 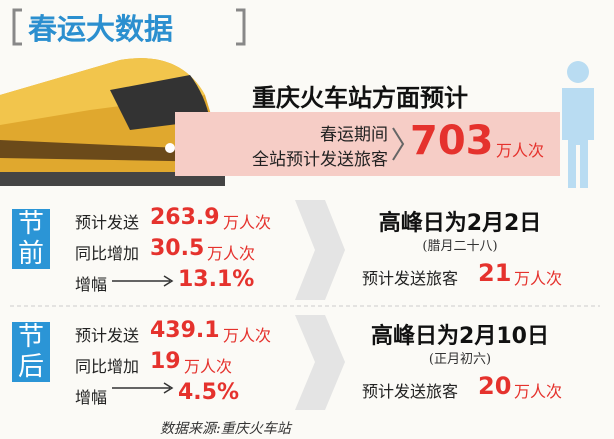 I want to click on summary-line1: 春运期间, so click(x=354, y=135).